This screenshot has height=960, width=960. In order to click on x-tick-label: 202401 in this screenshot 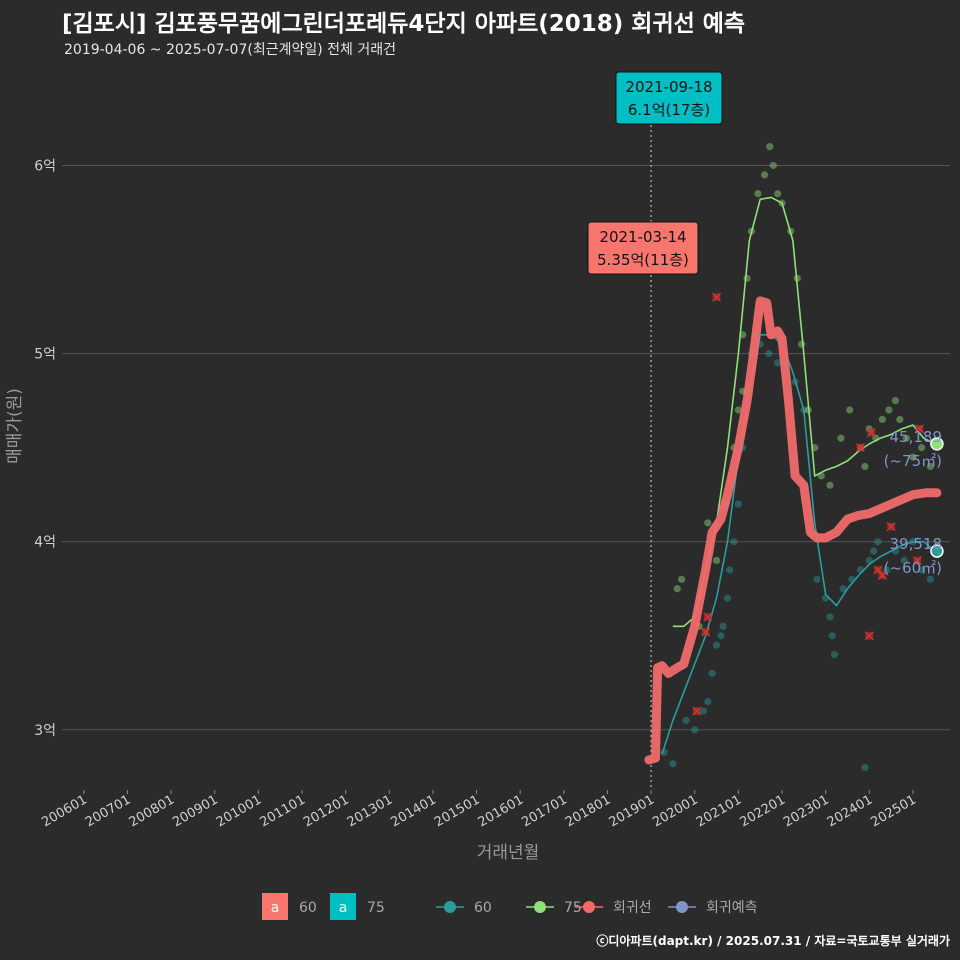, I will do `click(850, 811)`.